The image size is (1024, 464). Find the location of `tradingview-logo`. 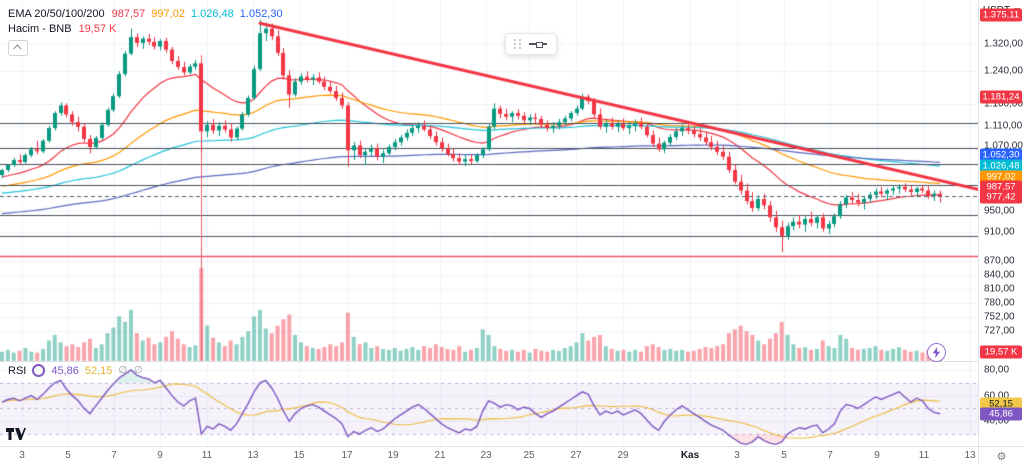

tradingview-logo is located at coordinates (16, 434).